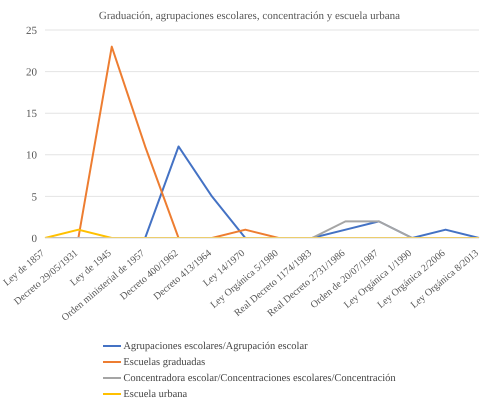 The image size is (499, 406). I want to click on y-tick-label: 15, so click(32, 114).